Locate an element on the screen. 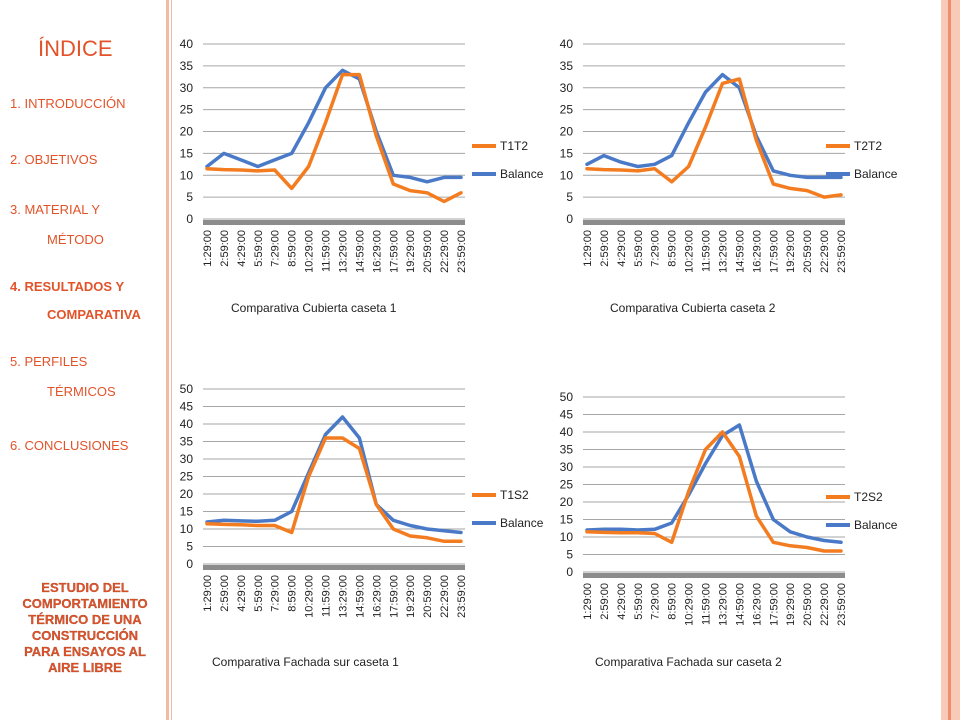 This screenshot has height=720, width=960. menu-item-termicos: TÉRMICOS is located at coordinates (81, 391).